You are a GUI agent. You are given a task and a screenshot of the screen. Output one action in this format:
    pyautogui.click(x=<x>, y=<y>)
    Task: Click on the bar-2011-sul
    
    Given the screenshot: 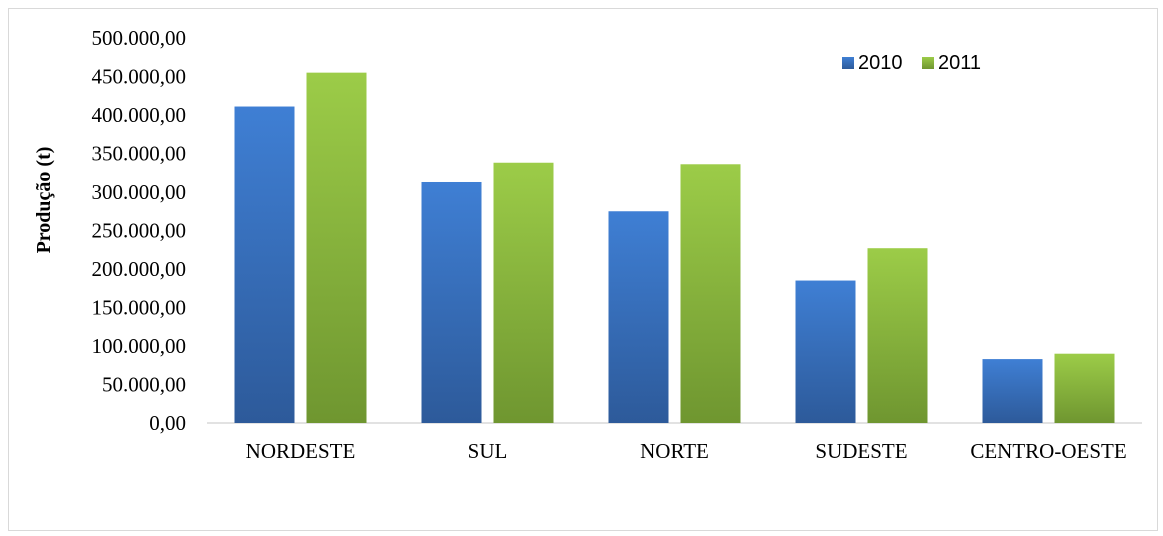 What is the action you would take?
    pyautogui.click(x=523, y=293)
    